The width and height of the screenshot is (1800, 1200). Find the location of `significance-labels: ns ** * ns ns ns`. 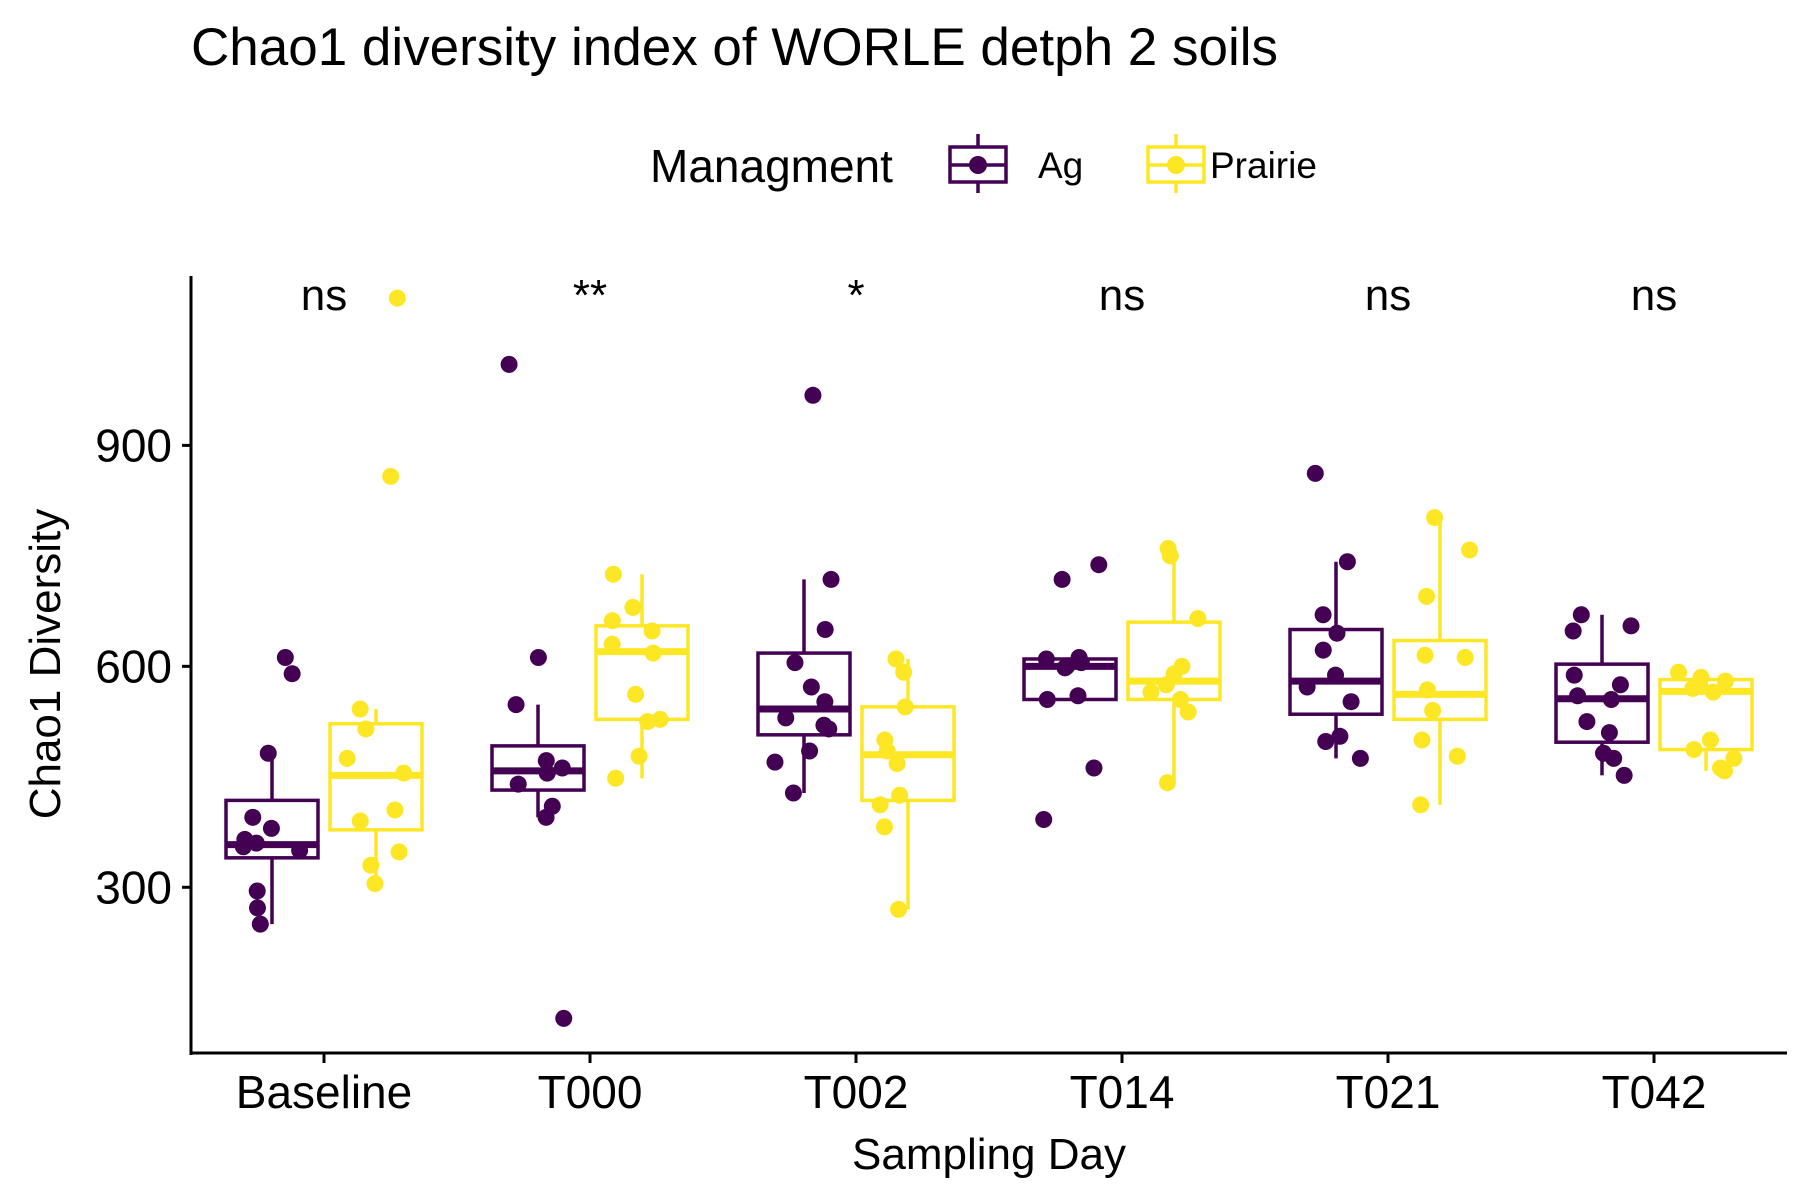

significance-labels: ns ** * ns ns ns is located at coordinates (989, 295).